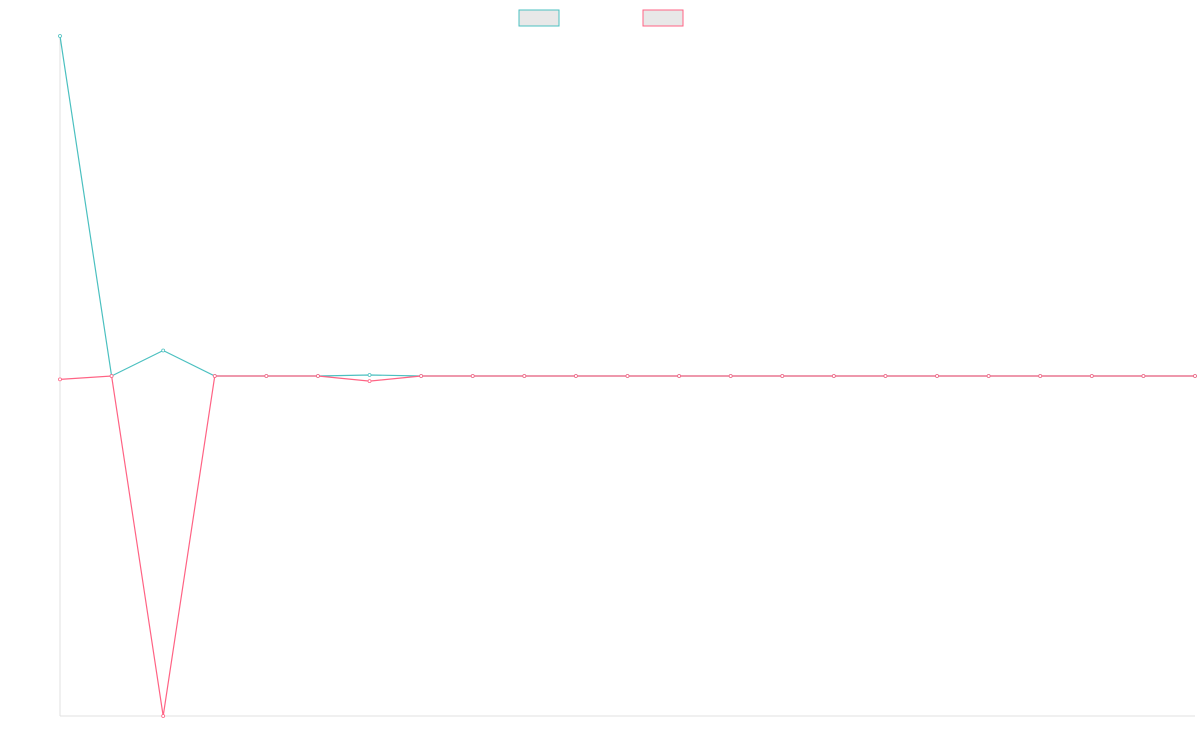 This screenshot has height=750, width=1200. I want to click on legend, so click(601, 18).